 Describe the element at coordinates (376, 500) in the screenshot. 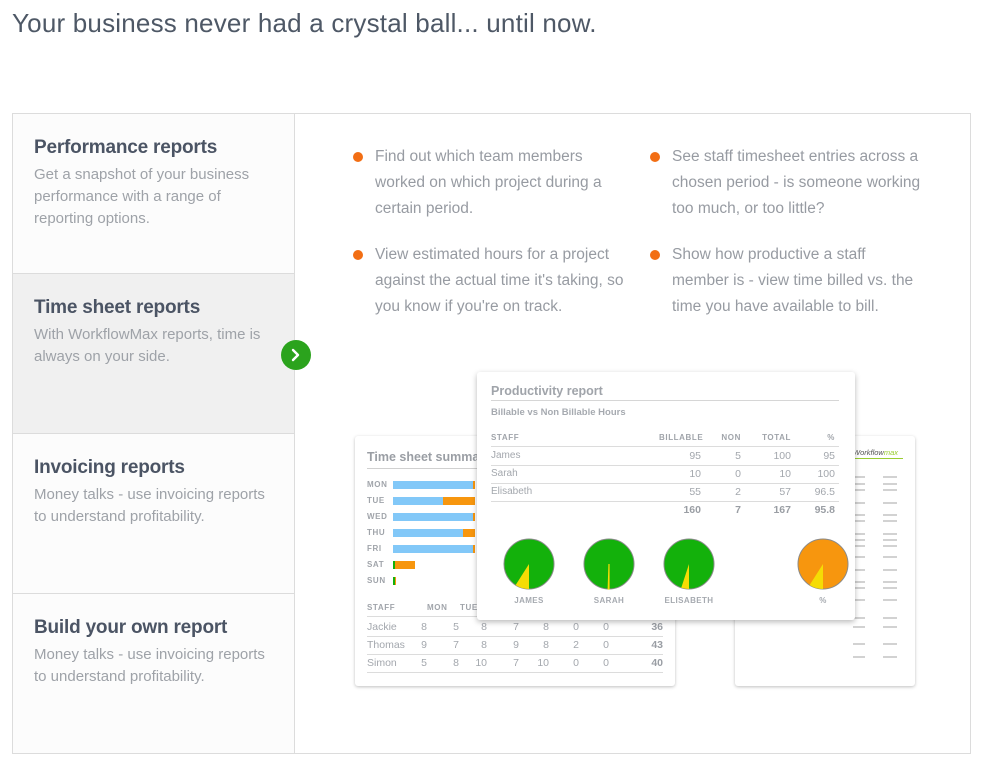

I see `day-label: TUE` at that location.